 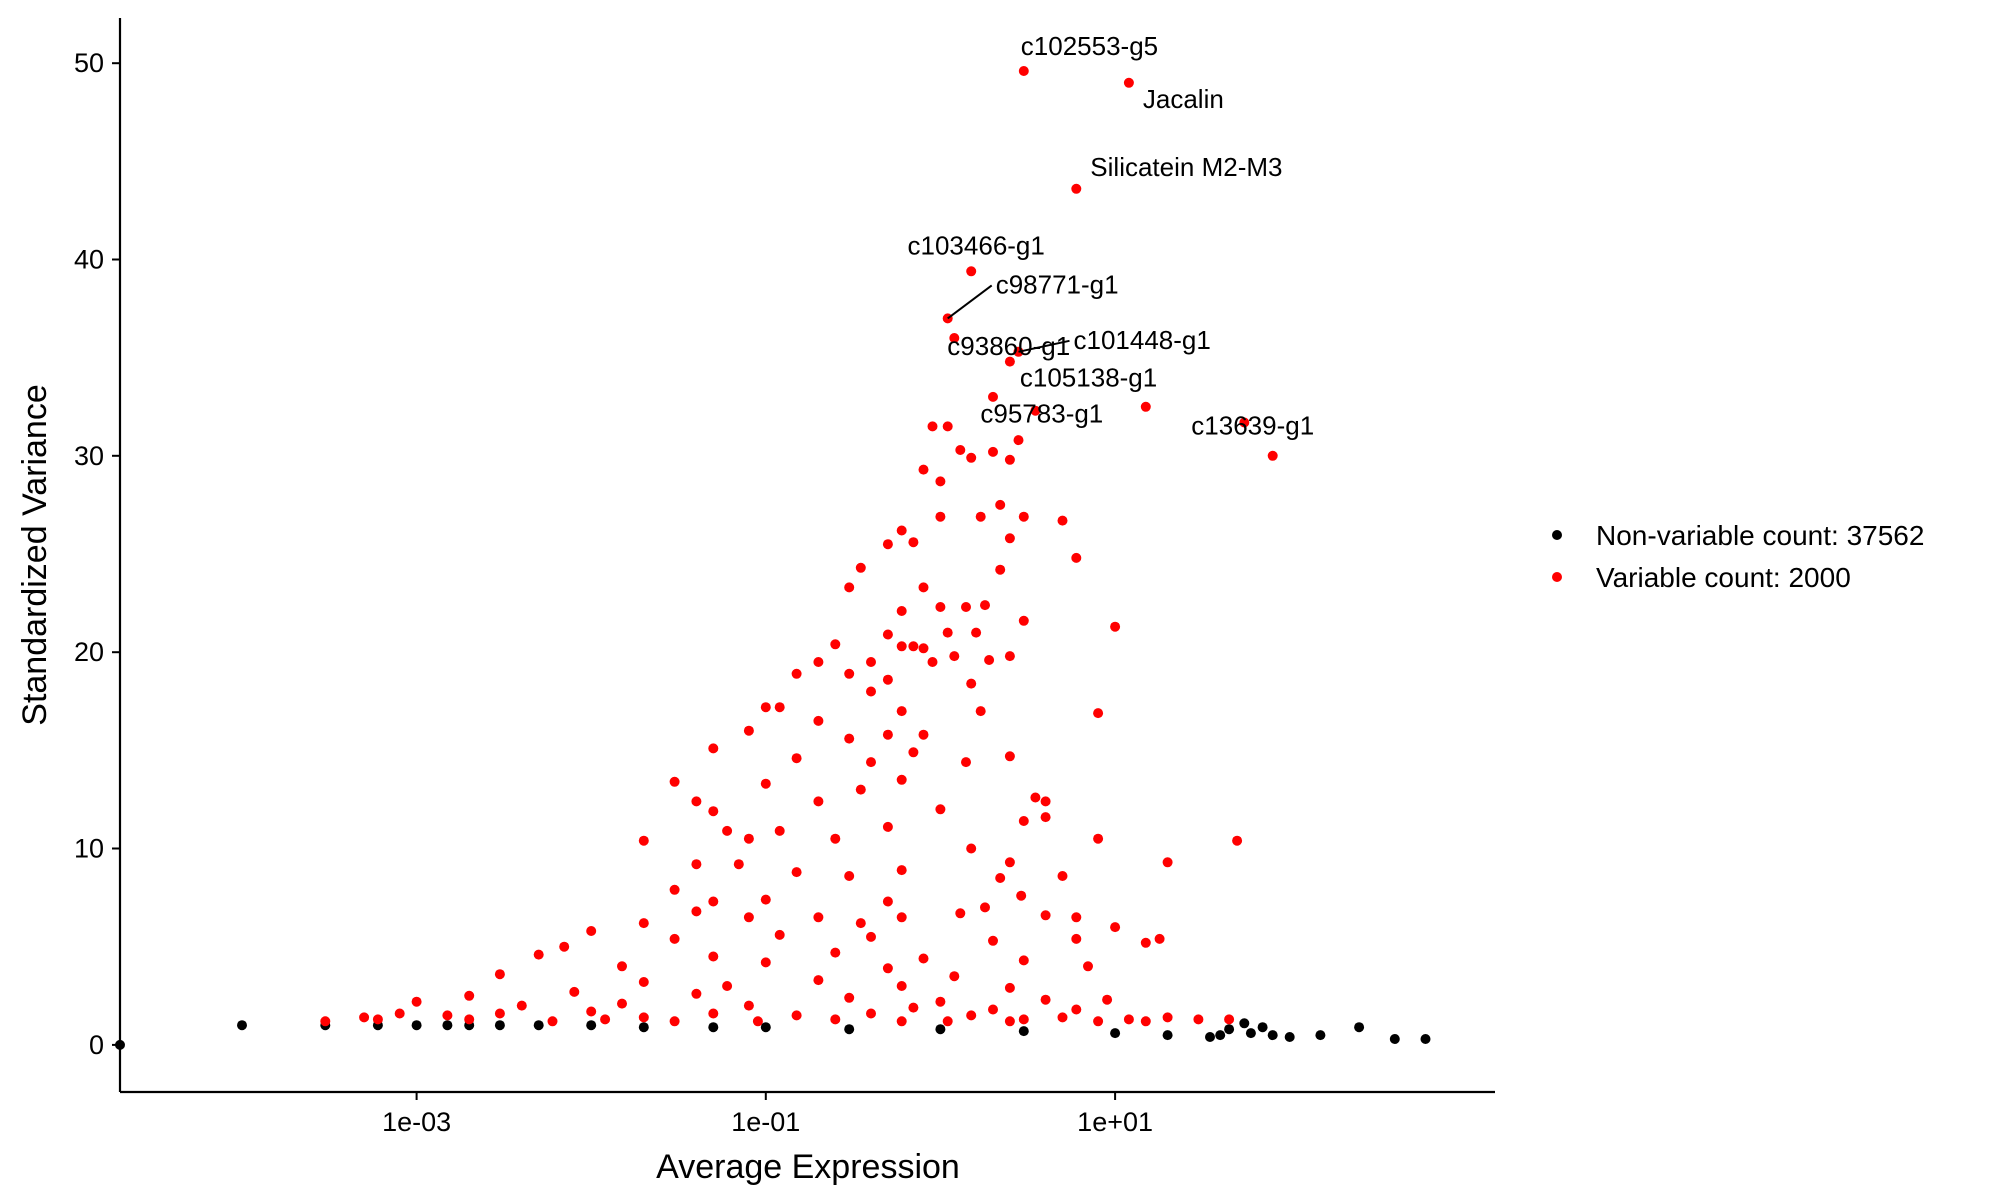 What do you see at coordinates (1557, 535) in the screenshot?
I see `legend-marker-nonvariable` at bounding box center [1557, 535].